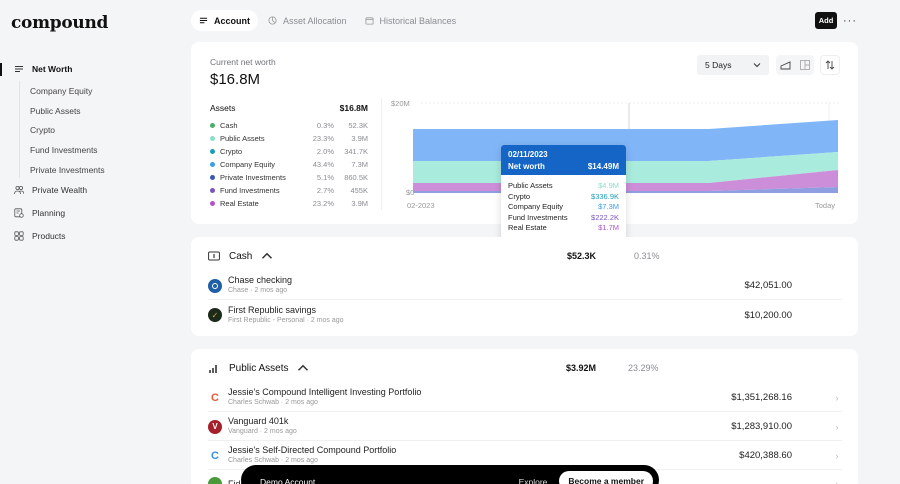 Image resolution: width=900 pixels, height=484 pixels. What do you see at coordinates (359, 190) in the screenshot?
I see `asset-amount: 455K` at bounding box center [359, 190].